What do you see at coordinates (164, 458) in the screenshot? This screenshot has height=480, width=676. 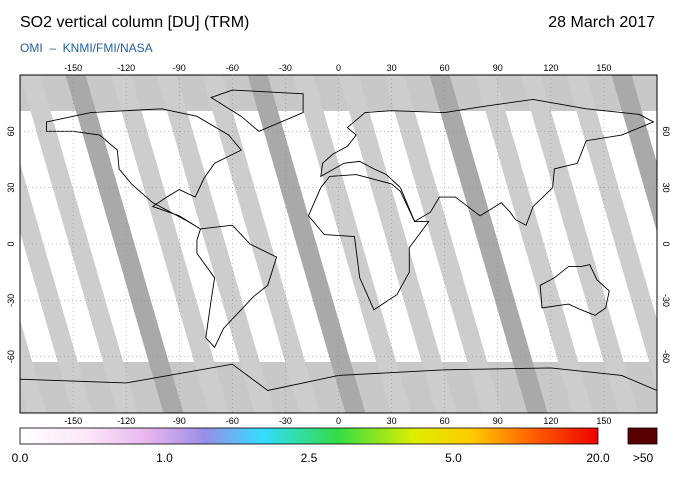 I see `colorbar-label: 1.0` at bounding box center [164, 458].